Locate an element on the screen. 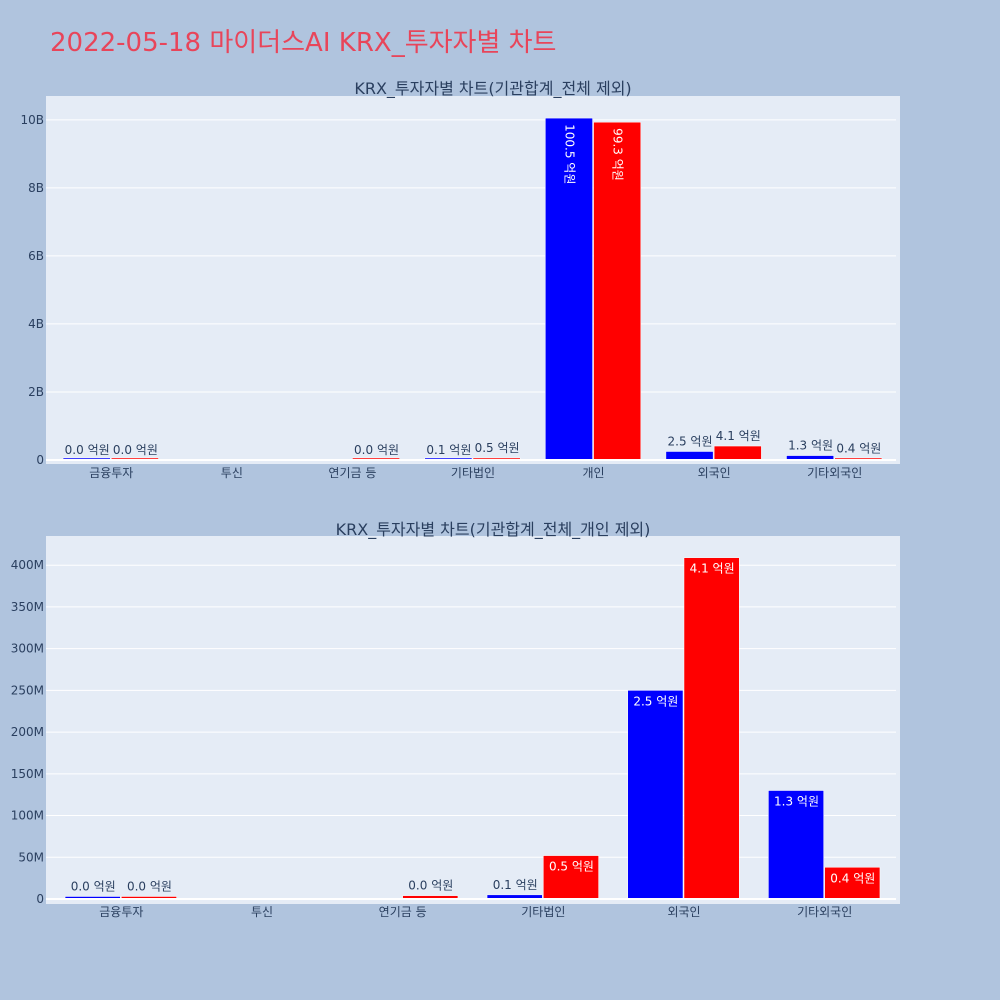 The width and height of the screenshot is (1000, 1000). y-tick-label: 2B is located at coordinates (36, 392).